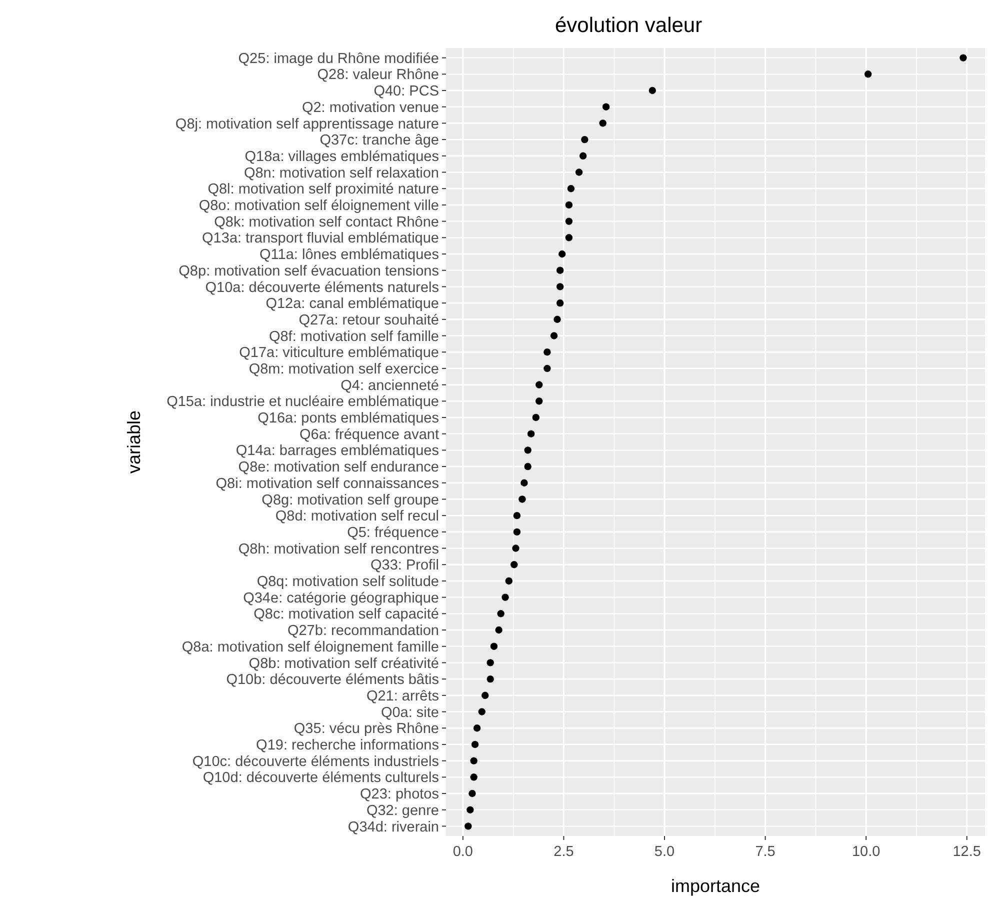 The image size is (992, 897). What do you see at coordinates (315, 762) in the screenshot?
I see `y-tick-label: Q10c: découverte éléments industriels` at bounding box center [315, 762].